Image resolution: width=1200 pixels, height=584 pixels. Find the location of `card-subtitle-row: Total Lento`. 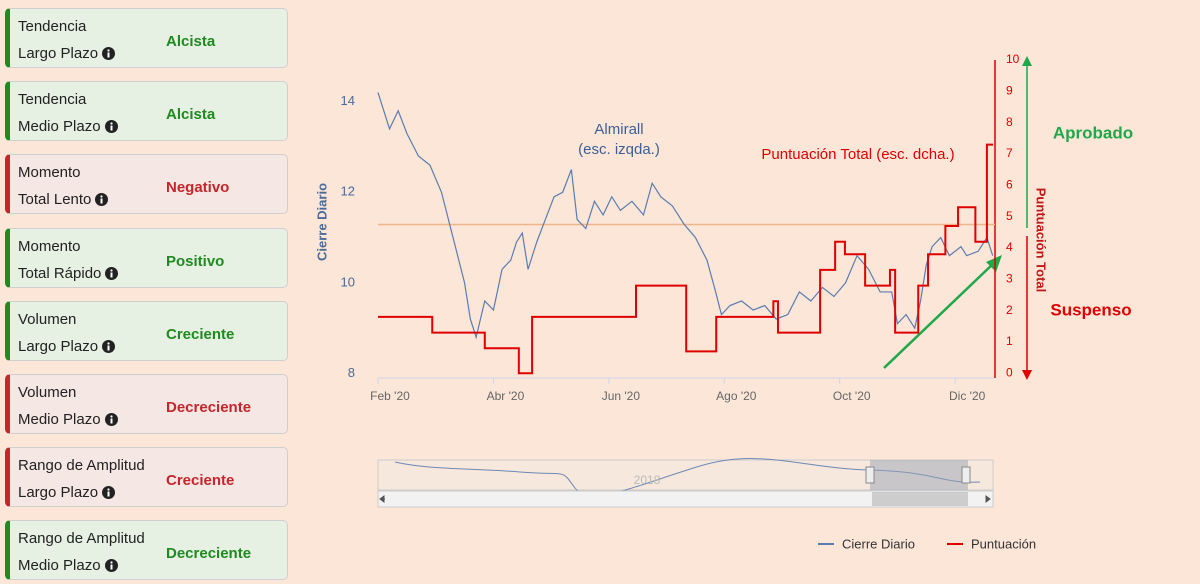

card-subtitle-row: Total Lento is located at coordinates (63, 200).